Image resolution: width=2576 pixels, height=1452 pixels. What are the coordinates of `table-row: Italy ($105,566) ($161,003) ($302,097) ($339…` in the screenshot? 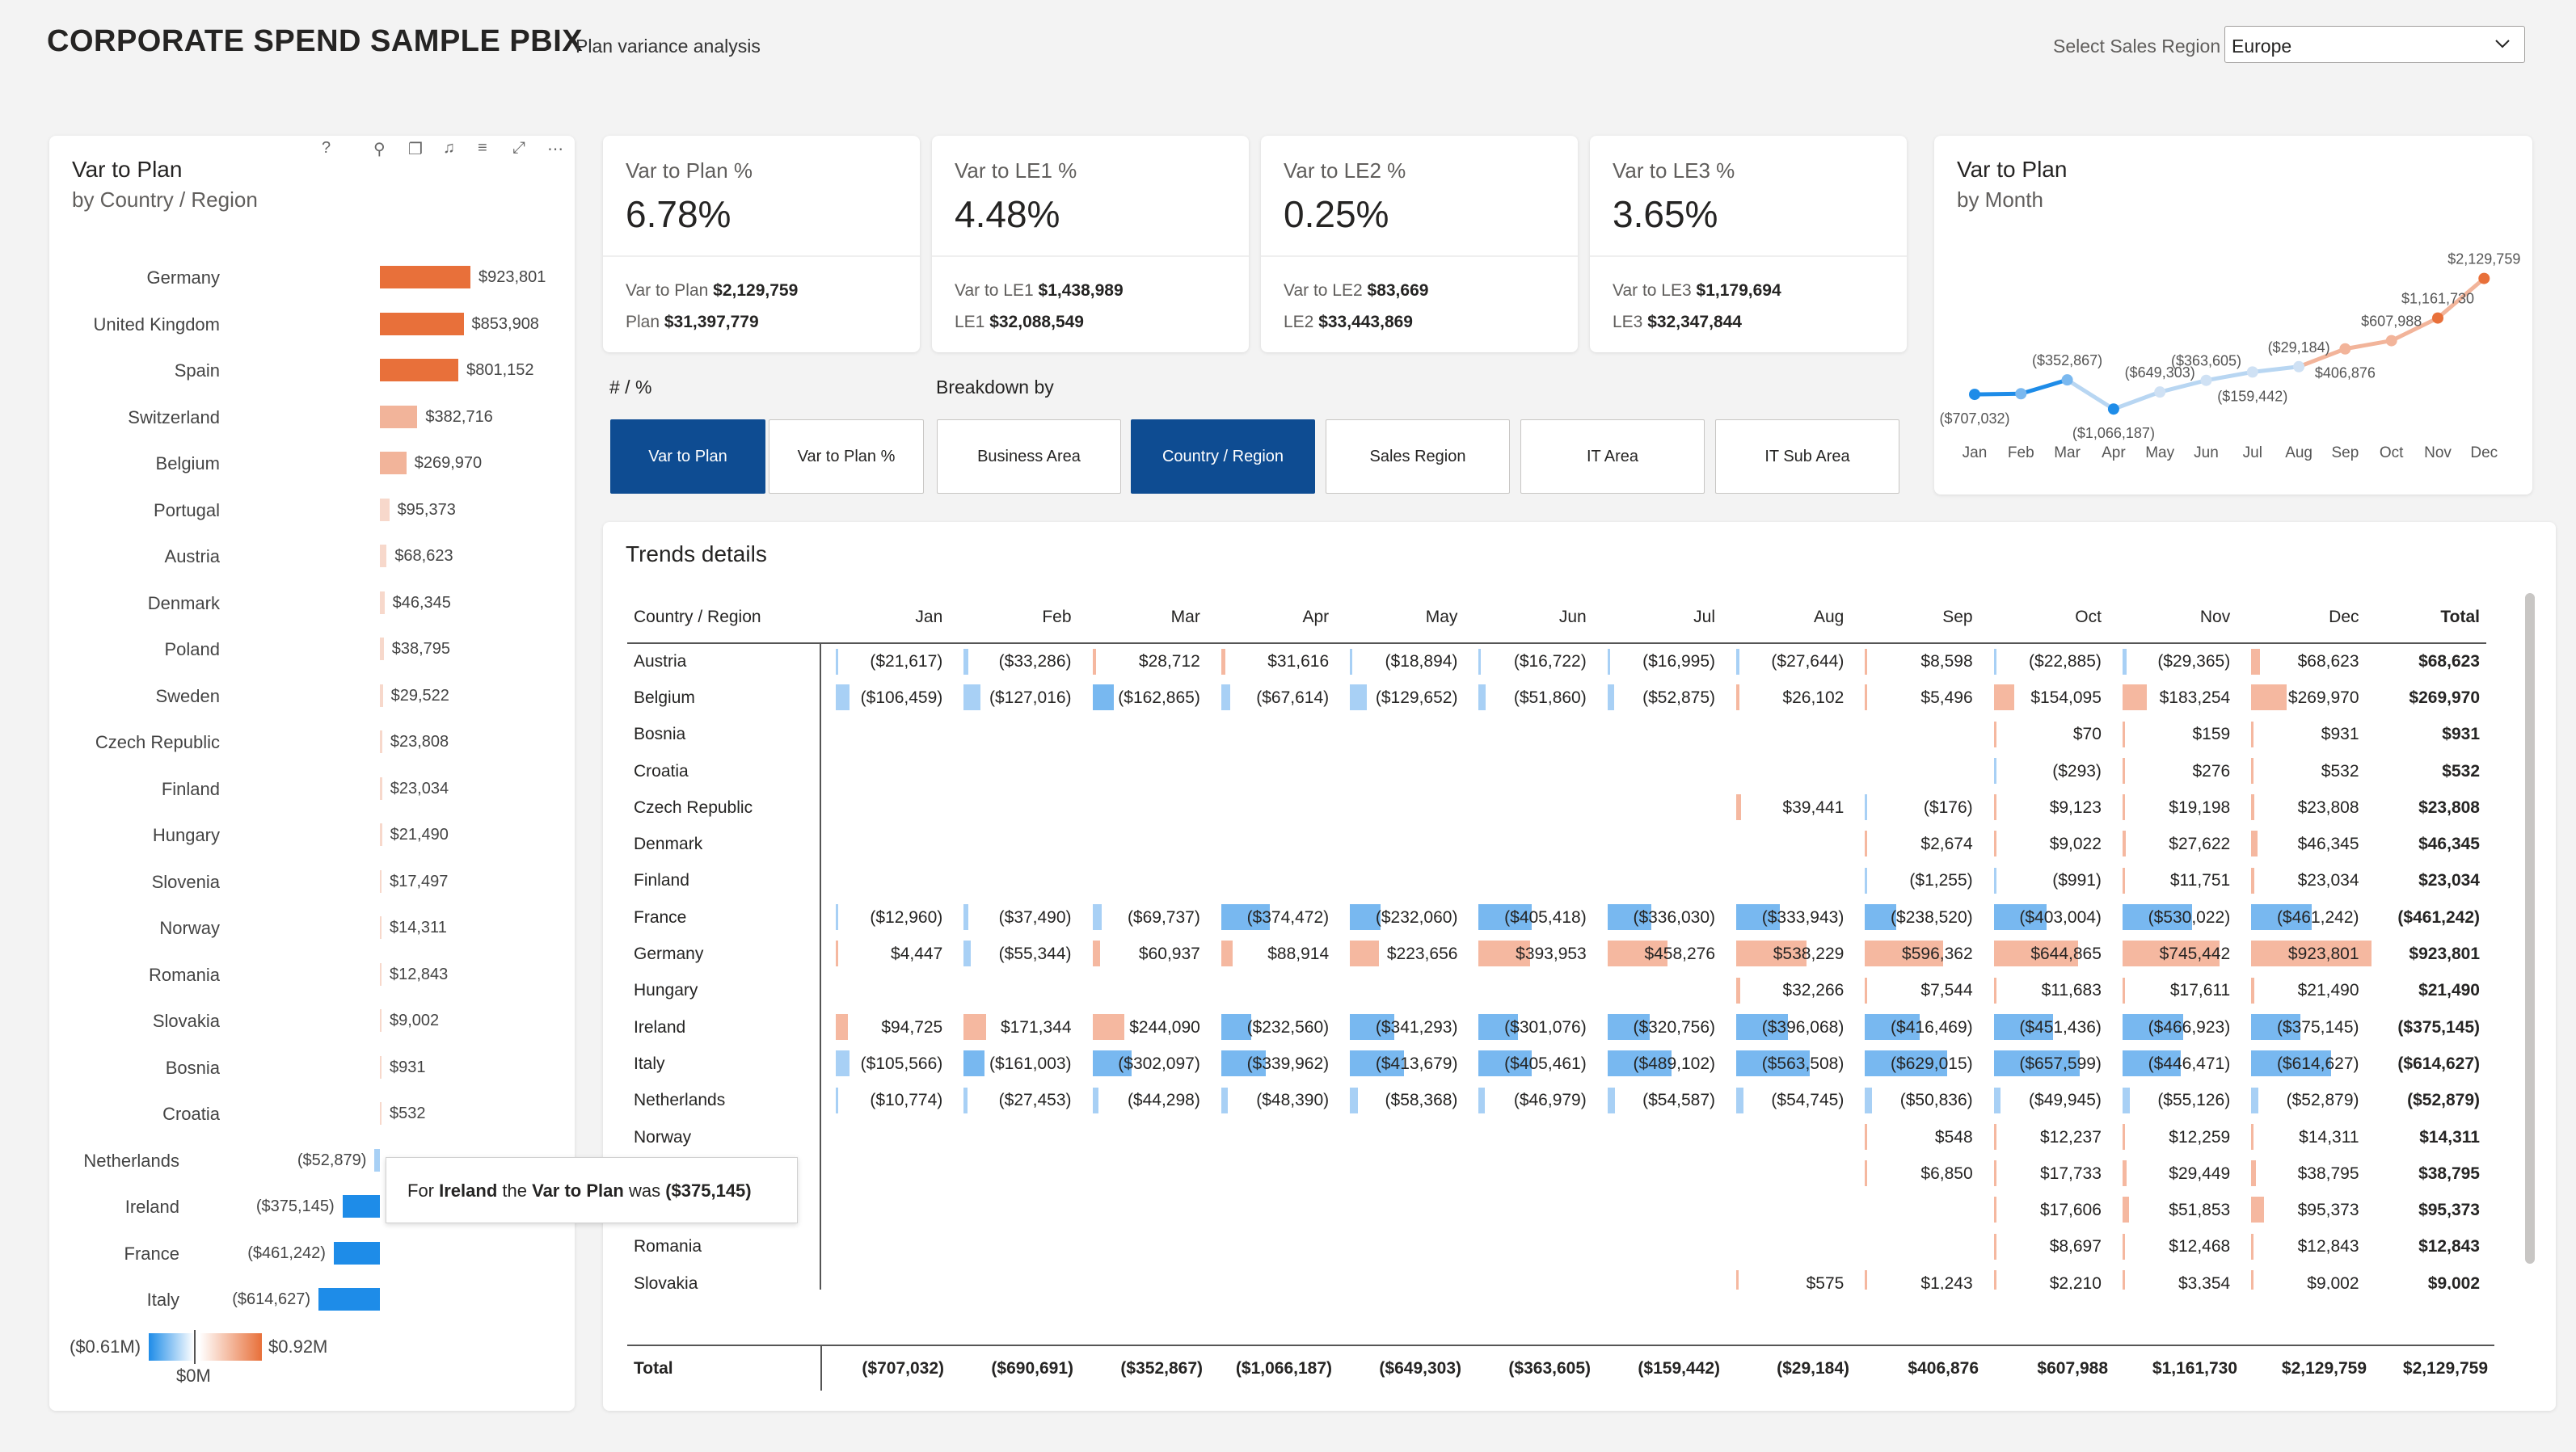 It's located at (1557, 1064).